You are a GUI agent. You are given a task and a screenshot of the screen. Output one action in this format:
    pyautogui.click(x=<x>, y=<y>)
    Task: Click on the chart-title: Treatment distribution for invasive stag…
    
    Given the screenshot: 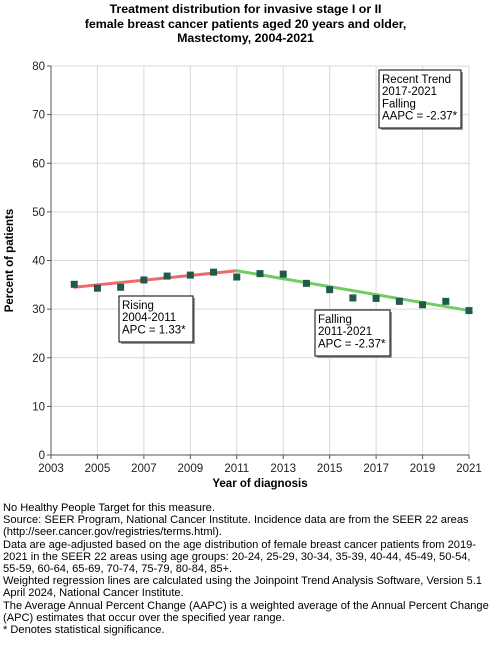 What is the action you would take?
    pyautogui.click(x=245, y=24)
    